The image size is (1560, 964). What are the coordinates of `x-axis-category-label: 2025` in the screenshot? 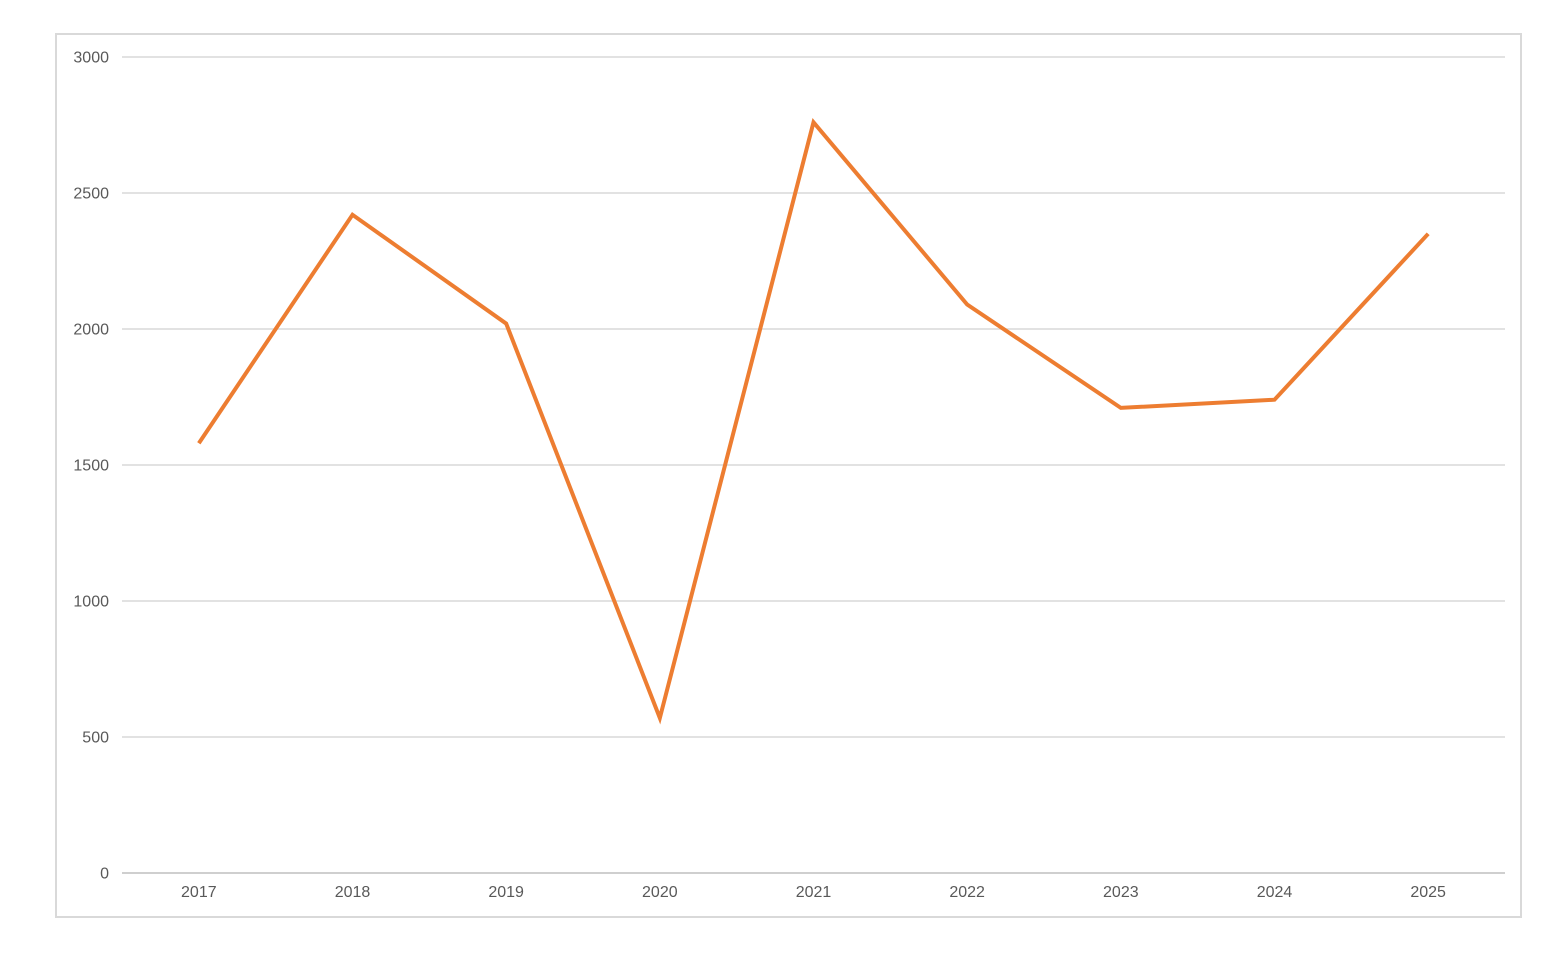 It's located at (1428, 892).